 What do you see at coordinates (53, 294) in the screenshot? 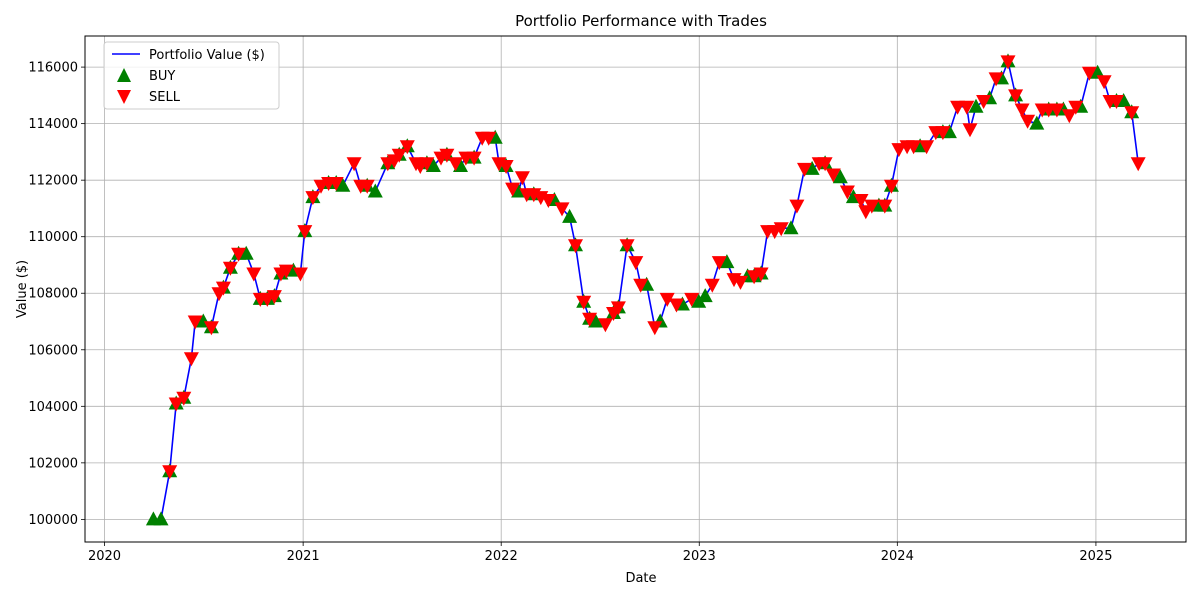
I see `y-tick-label: 108000` at bounding box center [53, 294].